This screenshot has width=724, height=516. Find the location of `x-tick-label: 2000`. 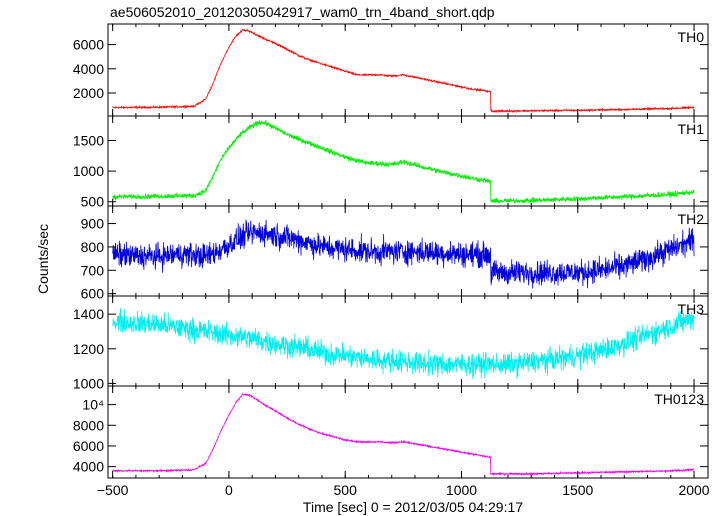

x-tick-label: 2000 is located at coordinates (693, 490).